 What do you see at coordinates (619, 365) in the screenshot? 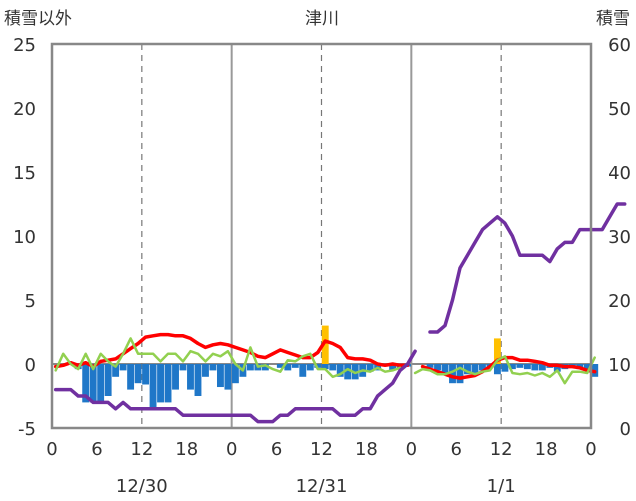
I see `y-tick-right: 10` at bounding box center [619, 365].